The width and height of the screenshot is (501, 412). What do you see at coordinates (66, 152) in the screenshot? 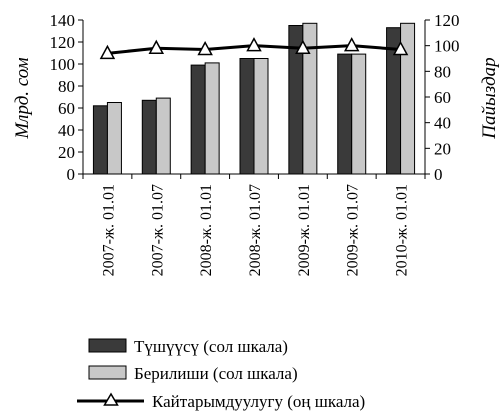
I see `left-tick-label: 20` at bounding box center [66, 152].